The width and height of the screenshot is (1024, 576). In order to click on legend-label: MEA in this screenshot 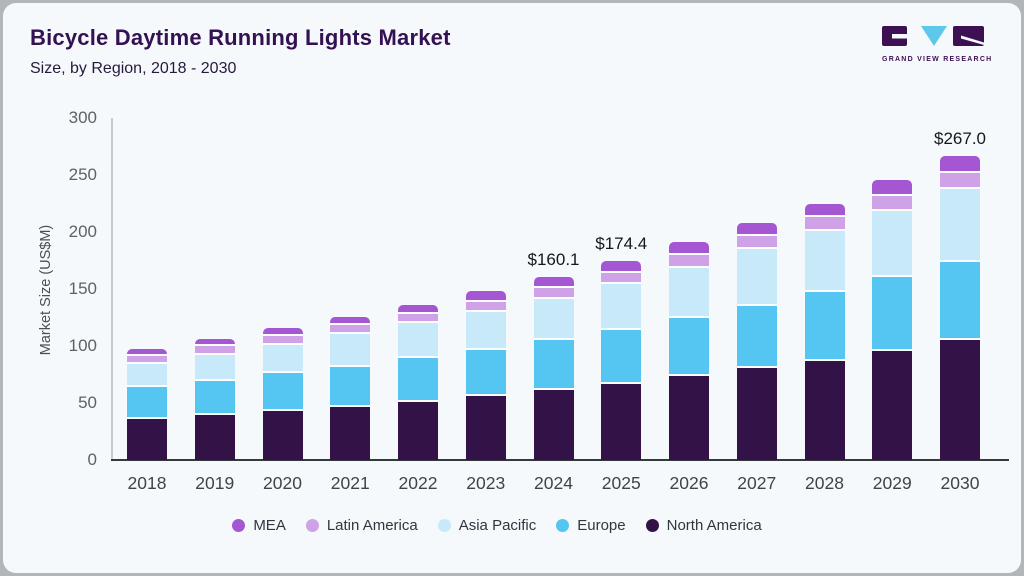, I will do `click(269, 525)`.